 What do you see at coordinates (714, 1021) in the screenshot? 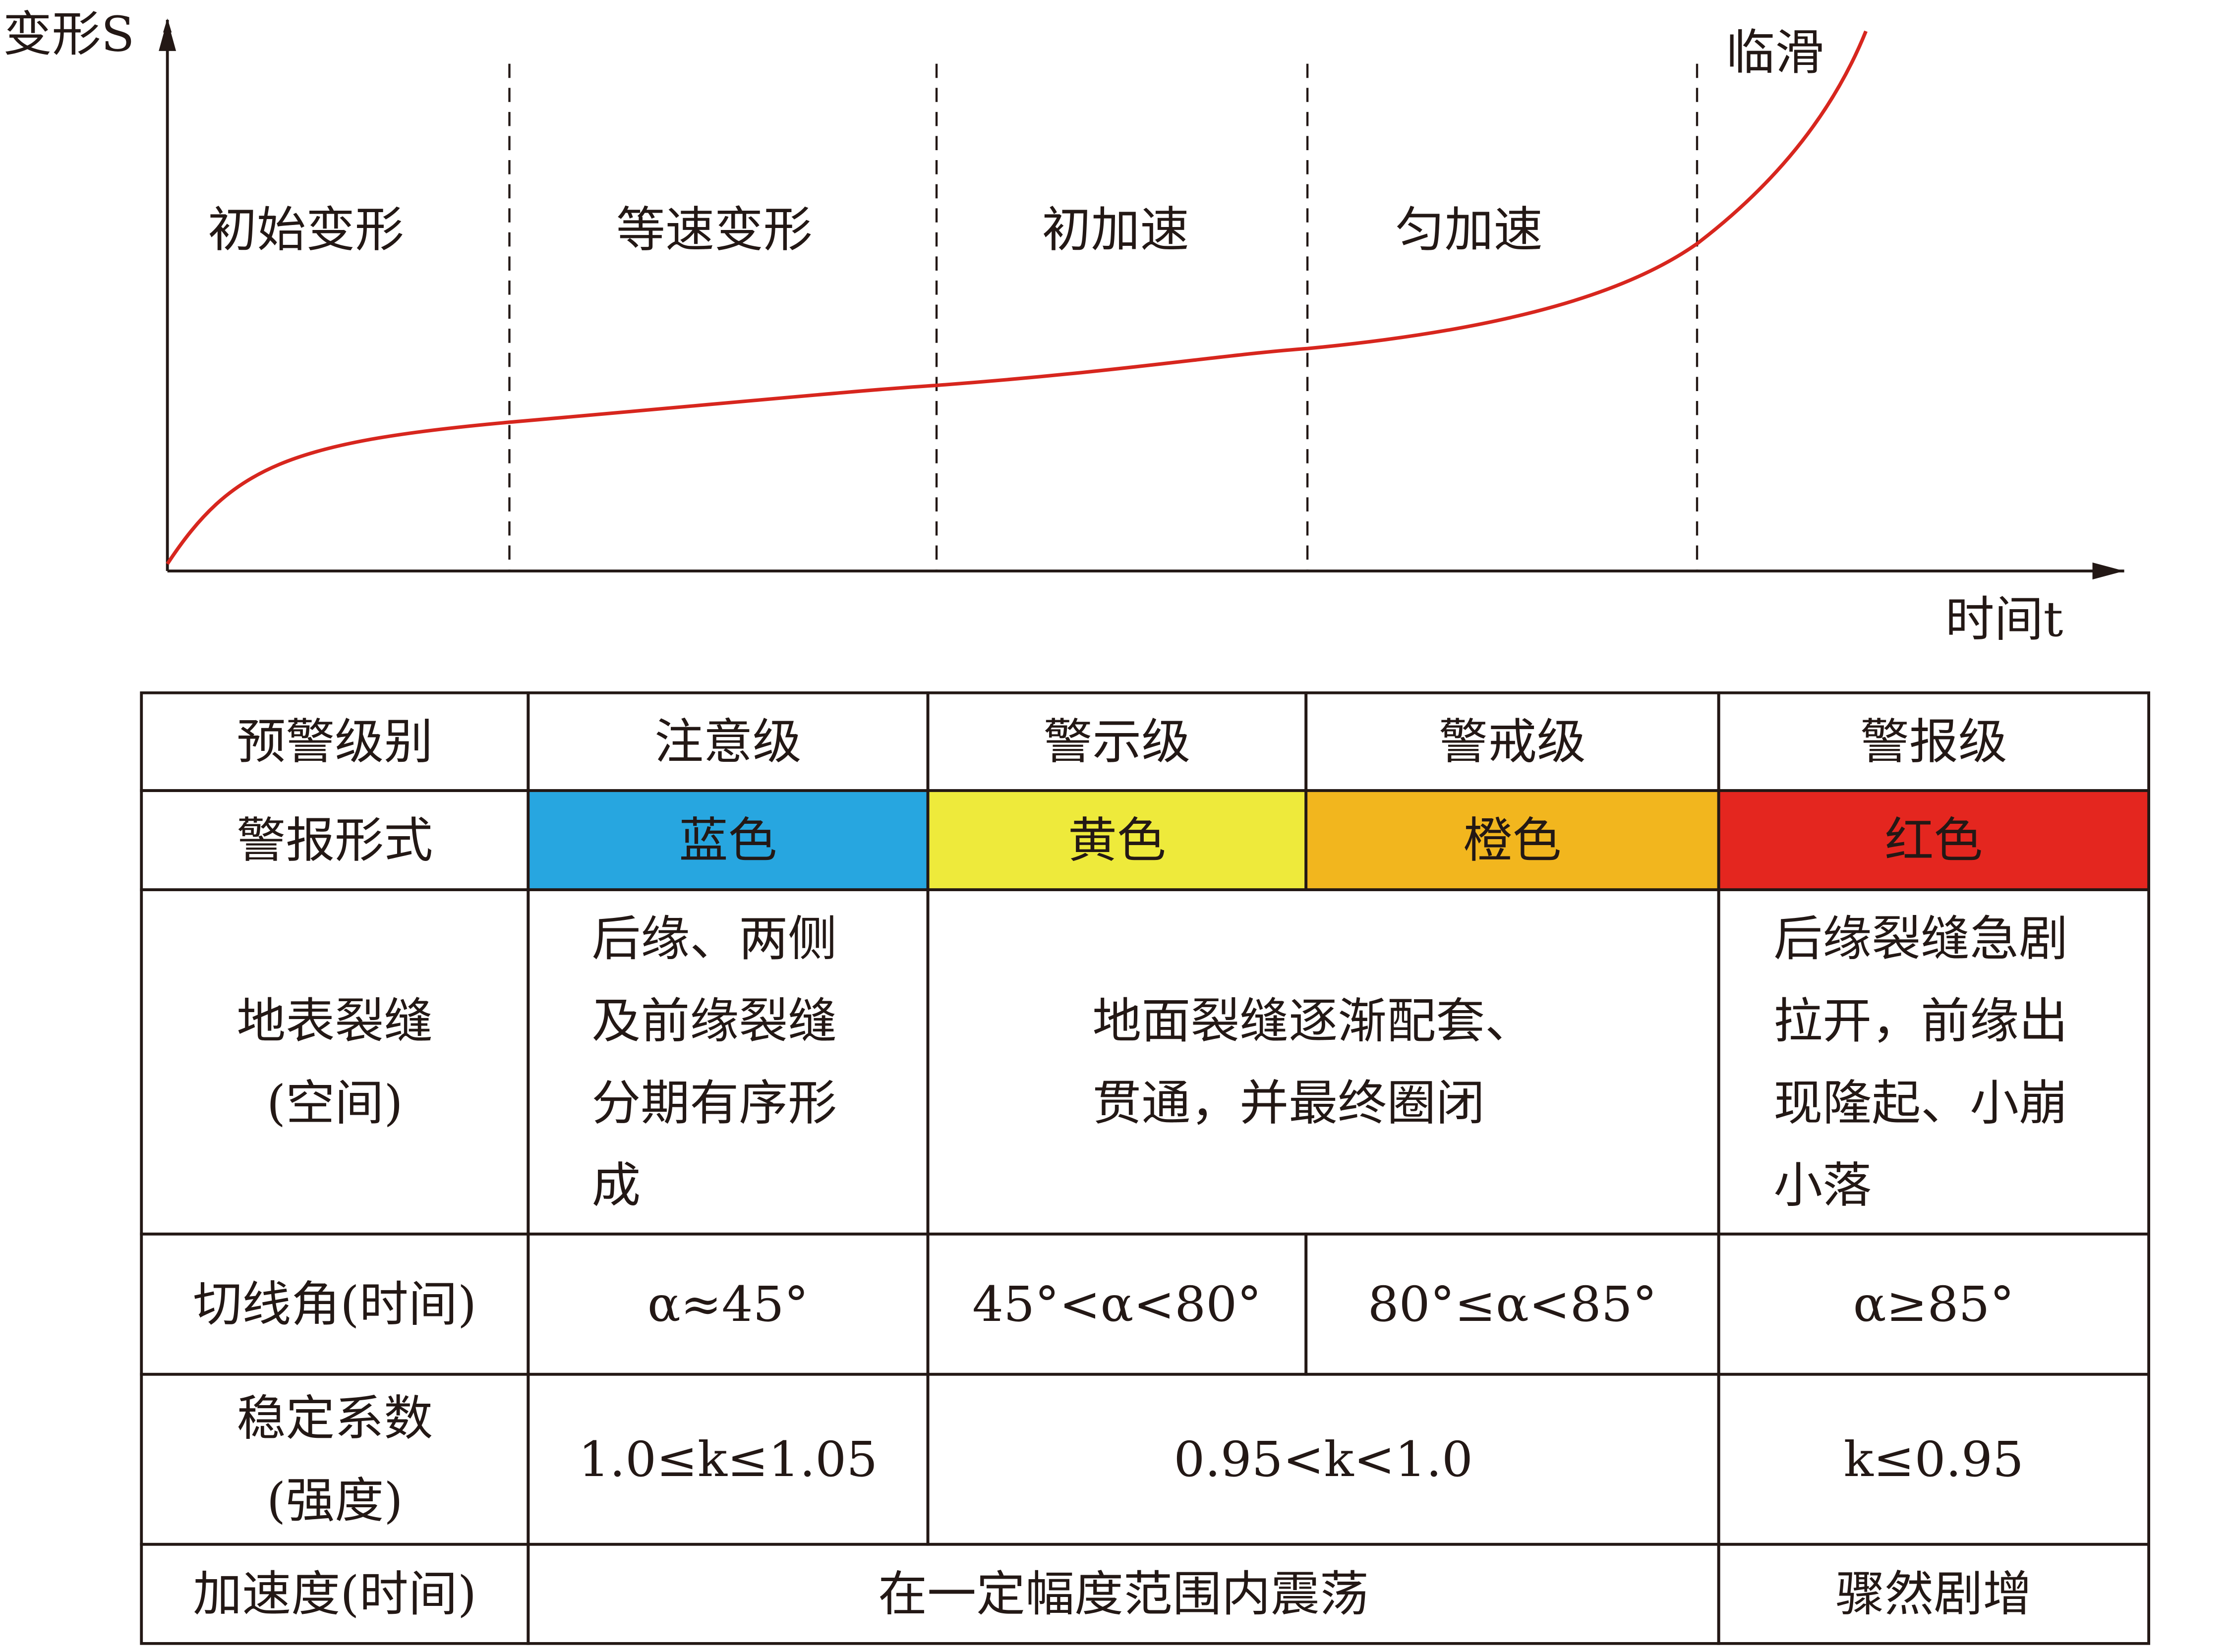
I see `cell-text: 及前缘裂缝` at bounding box center [714, 1021].